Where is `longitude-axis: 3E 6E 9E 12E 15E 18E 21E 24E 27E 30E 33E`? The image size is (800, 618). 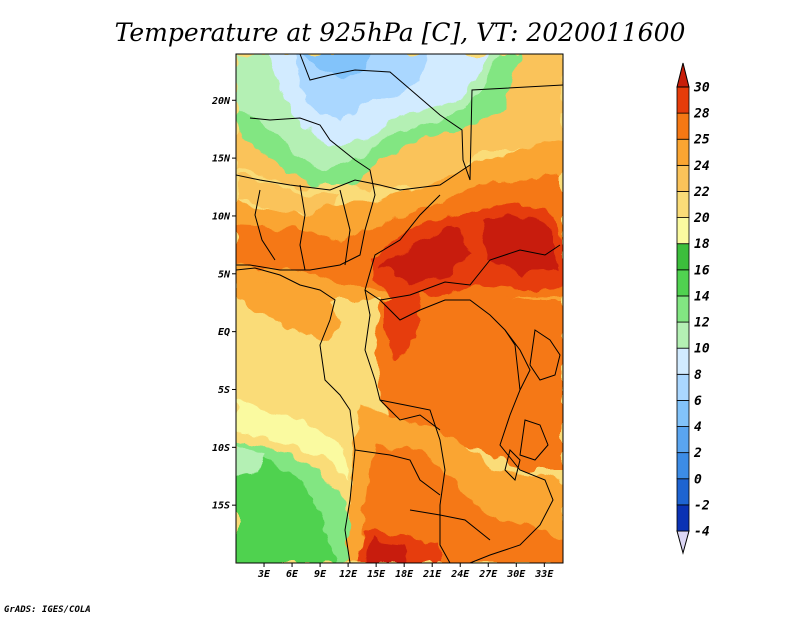 longitude-axis: 3E 6E 9E 12E 15E 18E 21E 24E 27E 30E 33E is located at coordinates (405, 571).